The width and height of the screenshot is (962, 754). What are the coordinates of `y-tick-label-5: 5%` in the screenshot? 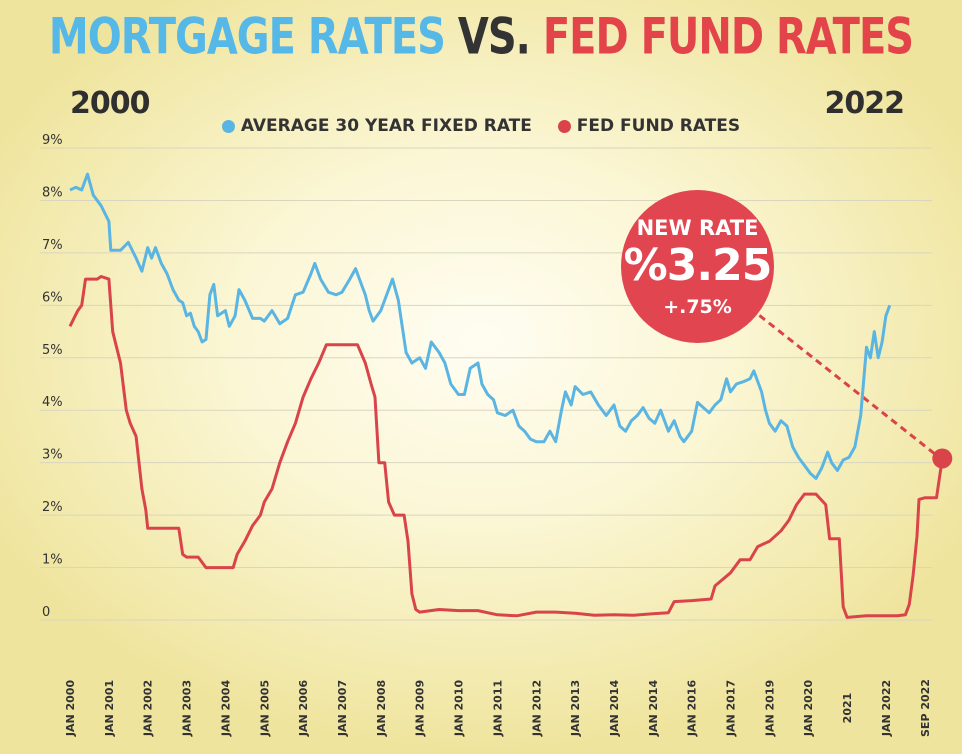 It's located at (52, 350).